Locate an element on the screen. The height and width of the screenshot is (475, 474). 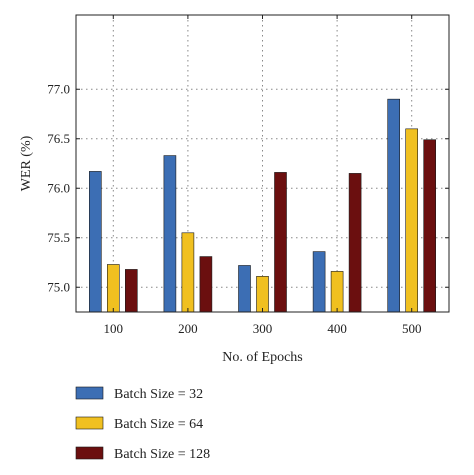
legend-label-2: Batch Size = 64 is located at coordinates (158, 424).